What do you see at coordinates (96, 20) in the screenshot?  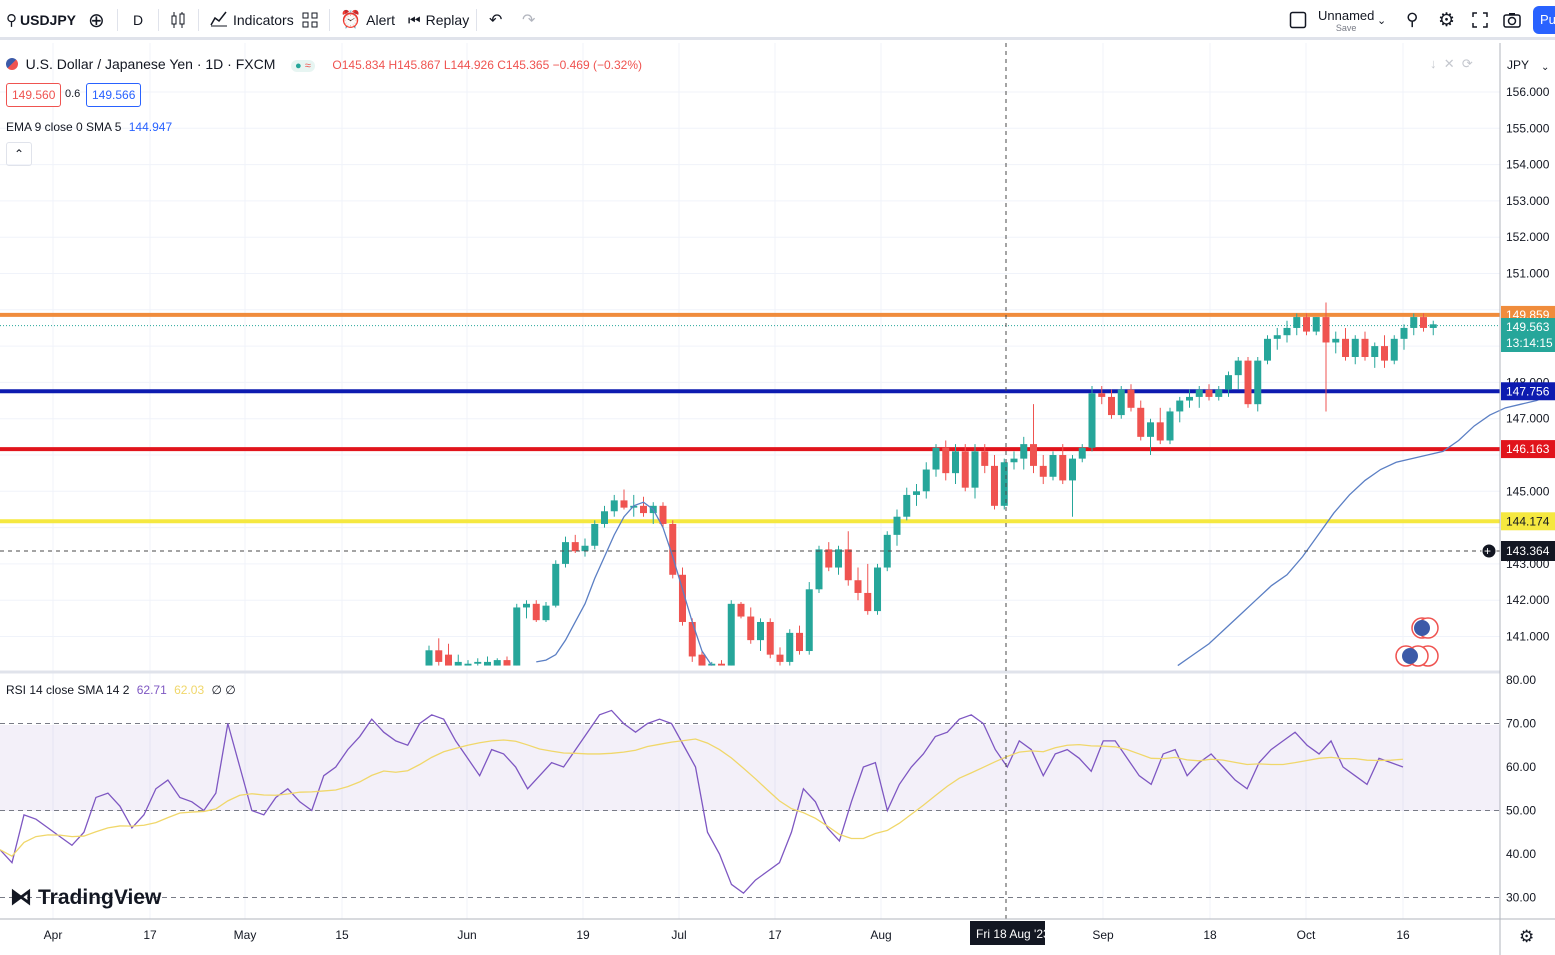 I see `plus-circle-icon: ⊕` at bounding box center [96, 20].